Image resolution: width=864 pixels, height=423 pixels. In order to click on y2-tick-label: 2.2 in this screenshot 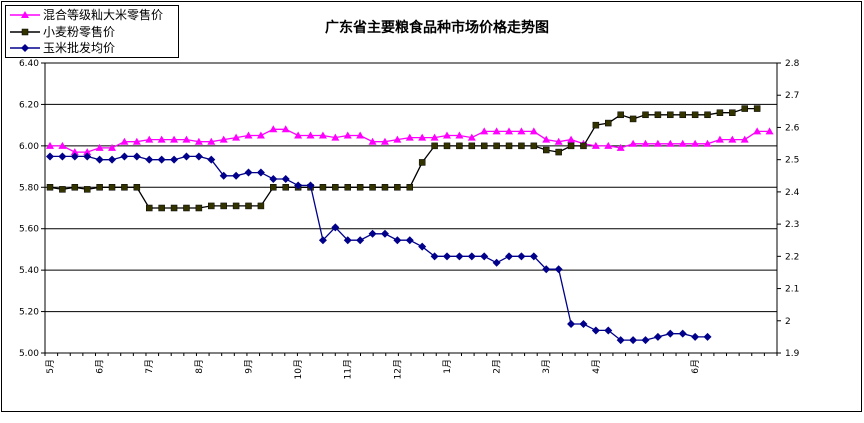, I will do `click(792, 257)`.